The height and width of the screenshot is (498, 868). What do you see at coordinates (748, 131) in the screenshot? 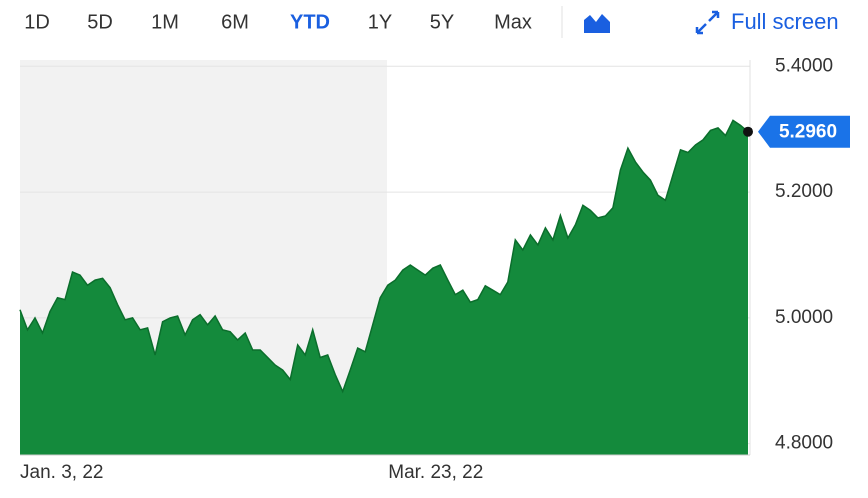
I see `last-point` at bounding box center [748, 131].